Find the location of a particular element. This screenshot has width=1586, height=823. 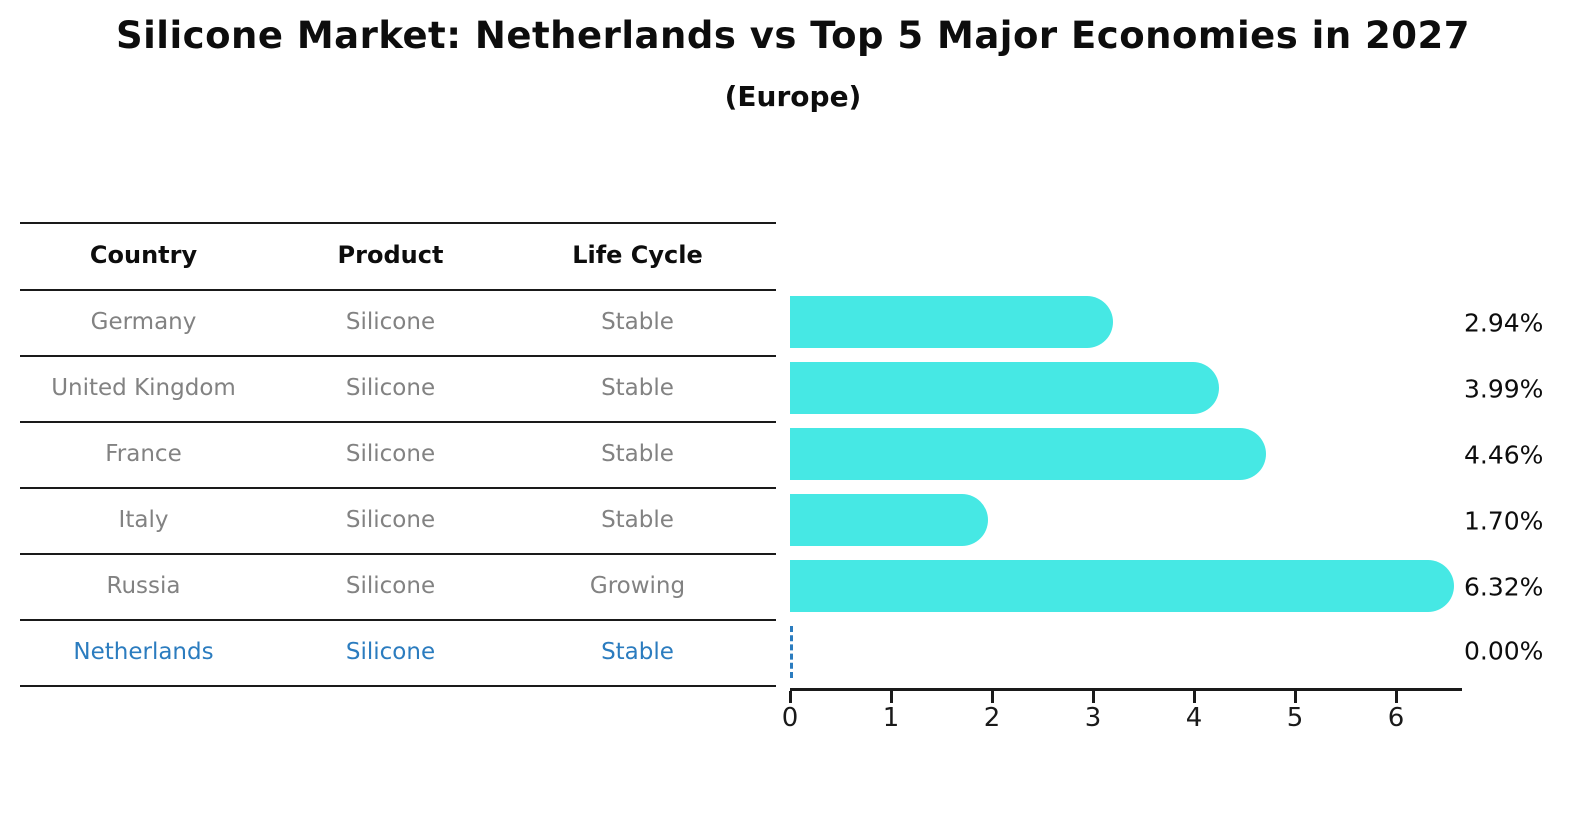

bar-germany is located at coordinates (951, 322).